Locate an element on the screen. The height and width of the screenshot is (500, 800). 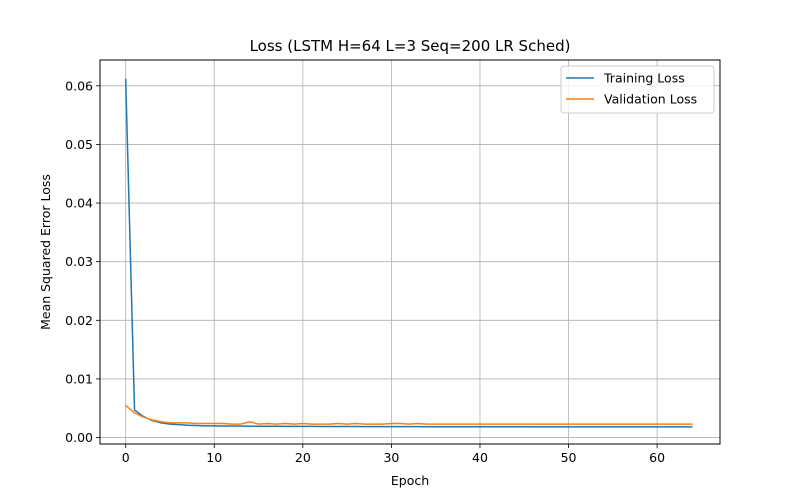
x-axis-ticks: 0 10 20 30 40 50 60 is located at coordinates (393, 454).